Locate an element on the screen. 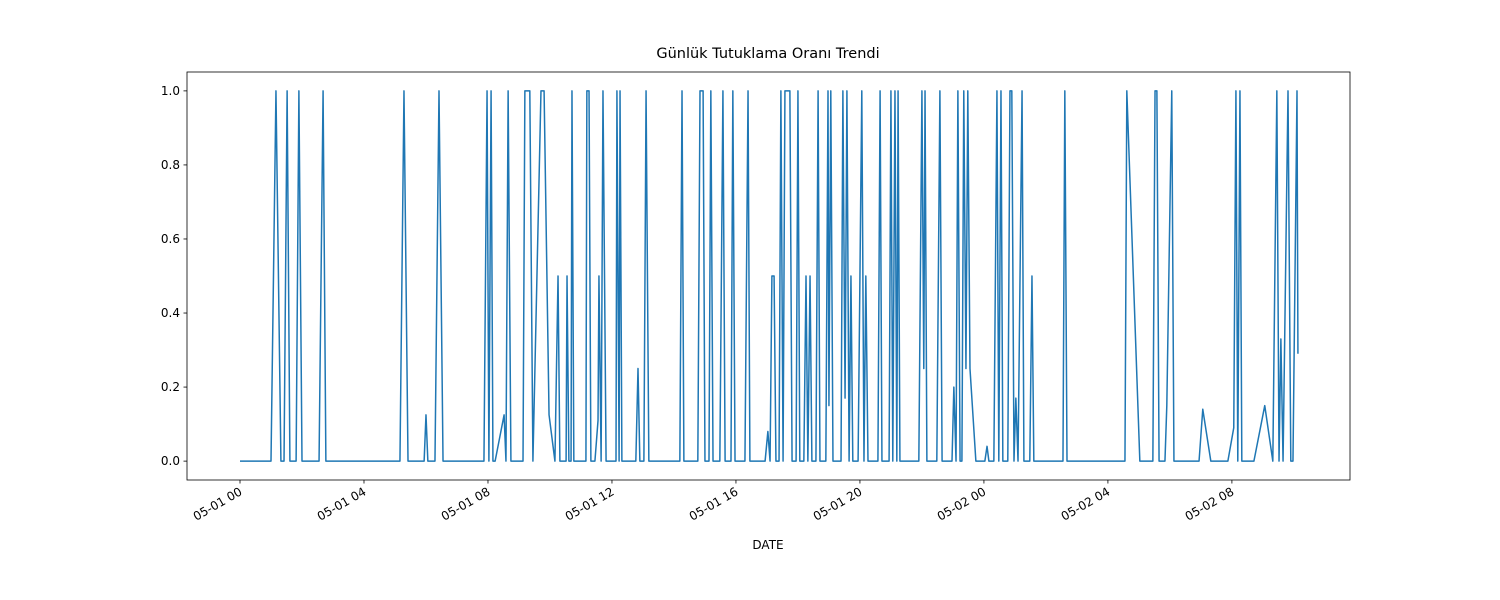 The height and width of the screenshot is (600, 1500). y-tick-label: 0.4 is located at coordinates (170, 313).